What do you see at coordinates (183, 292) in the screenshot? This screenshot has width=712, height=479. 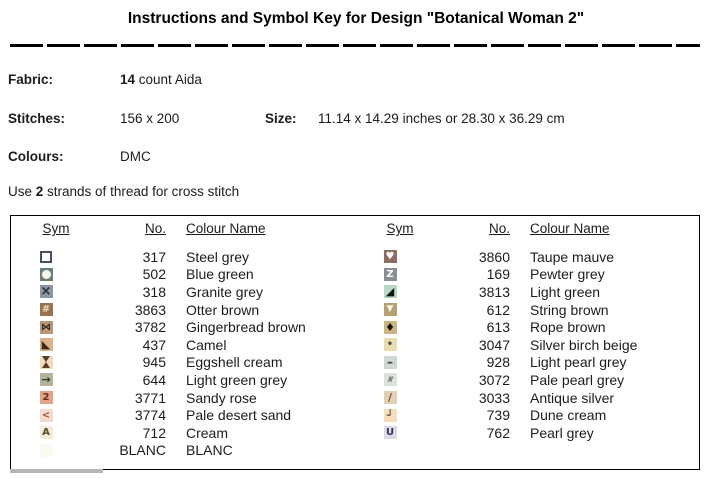 I see `key-row: × 318 Granite grey` at bounding box center [183, 292].